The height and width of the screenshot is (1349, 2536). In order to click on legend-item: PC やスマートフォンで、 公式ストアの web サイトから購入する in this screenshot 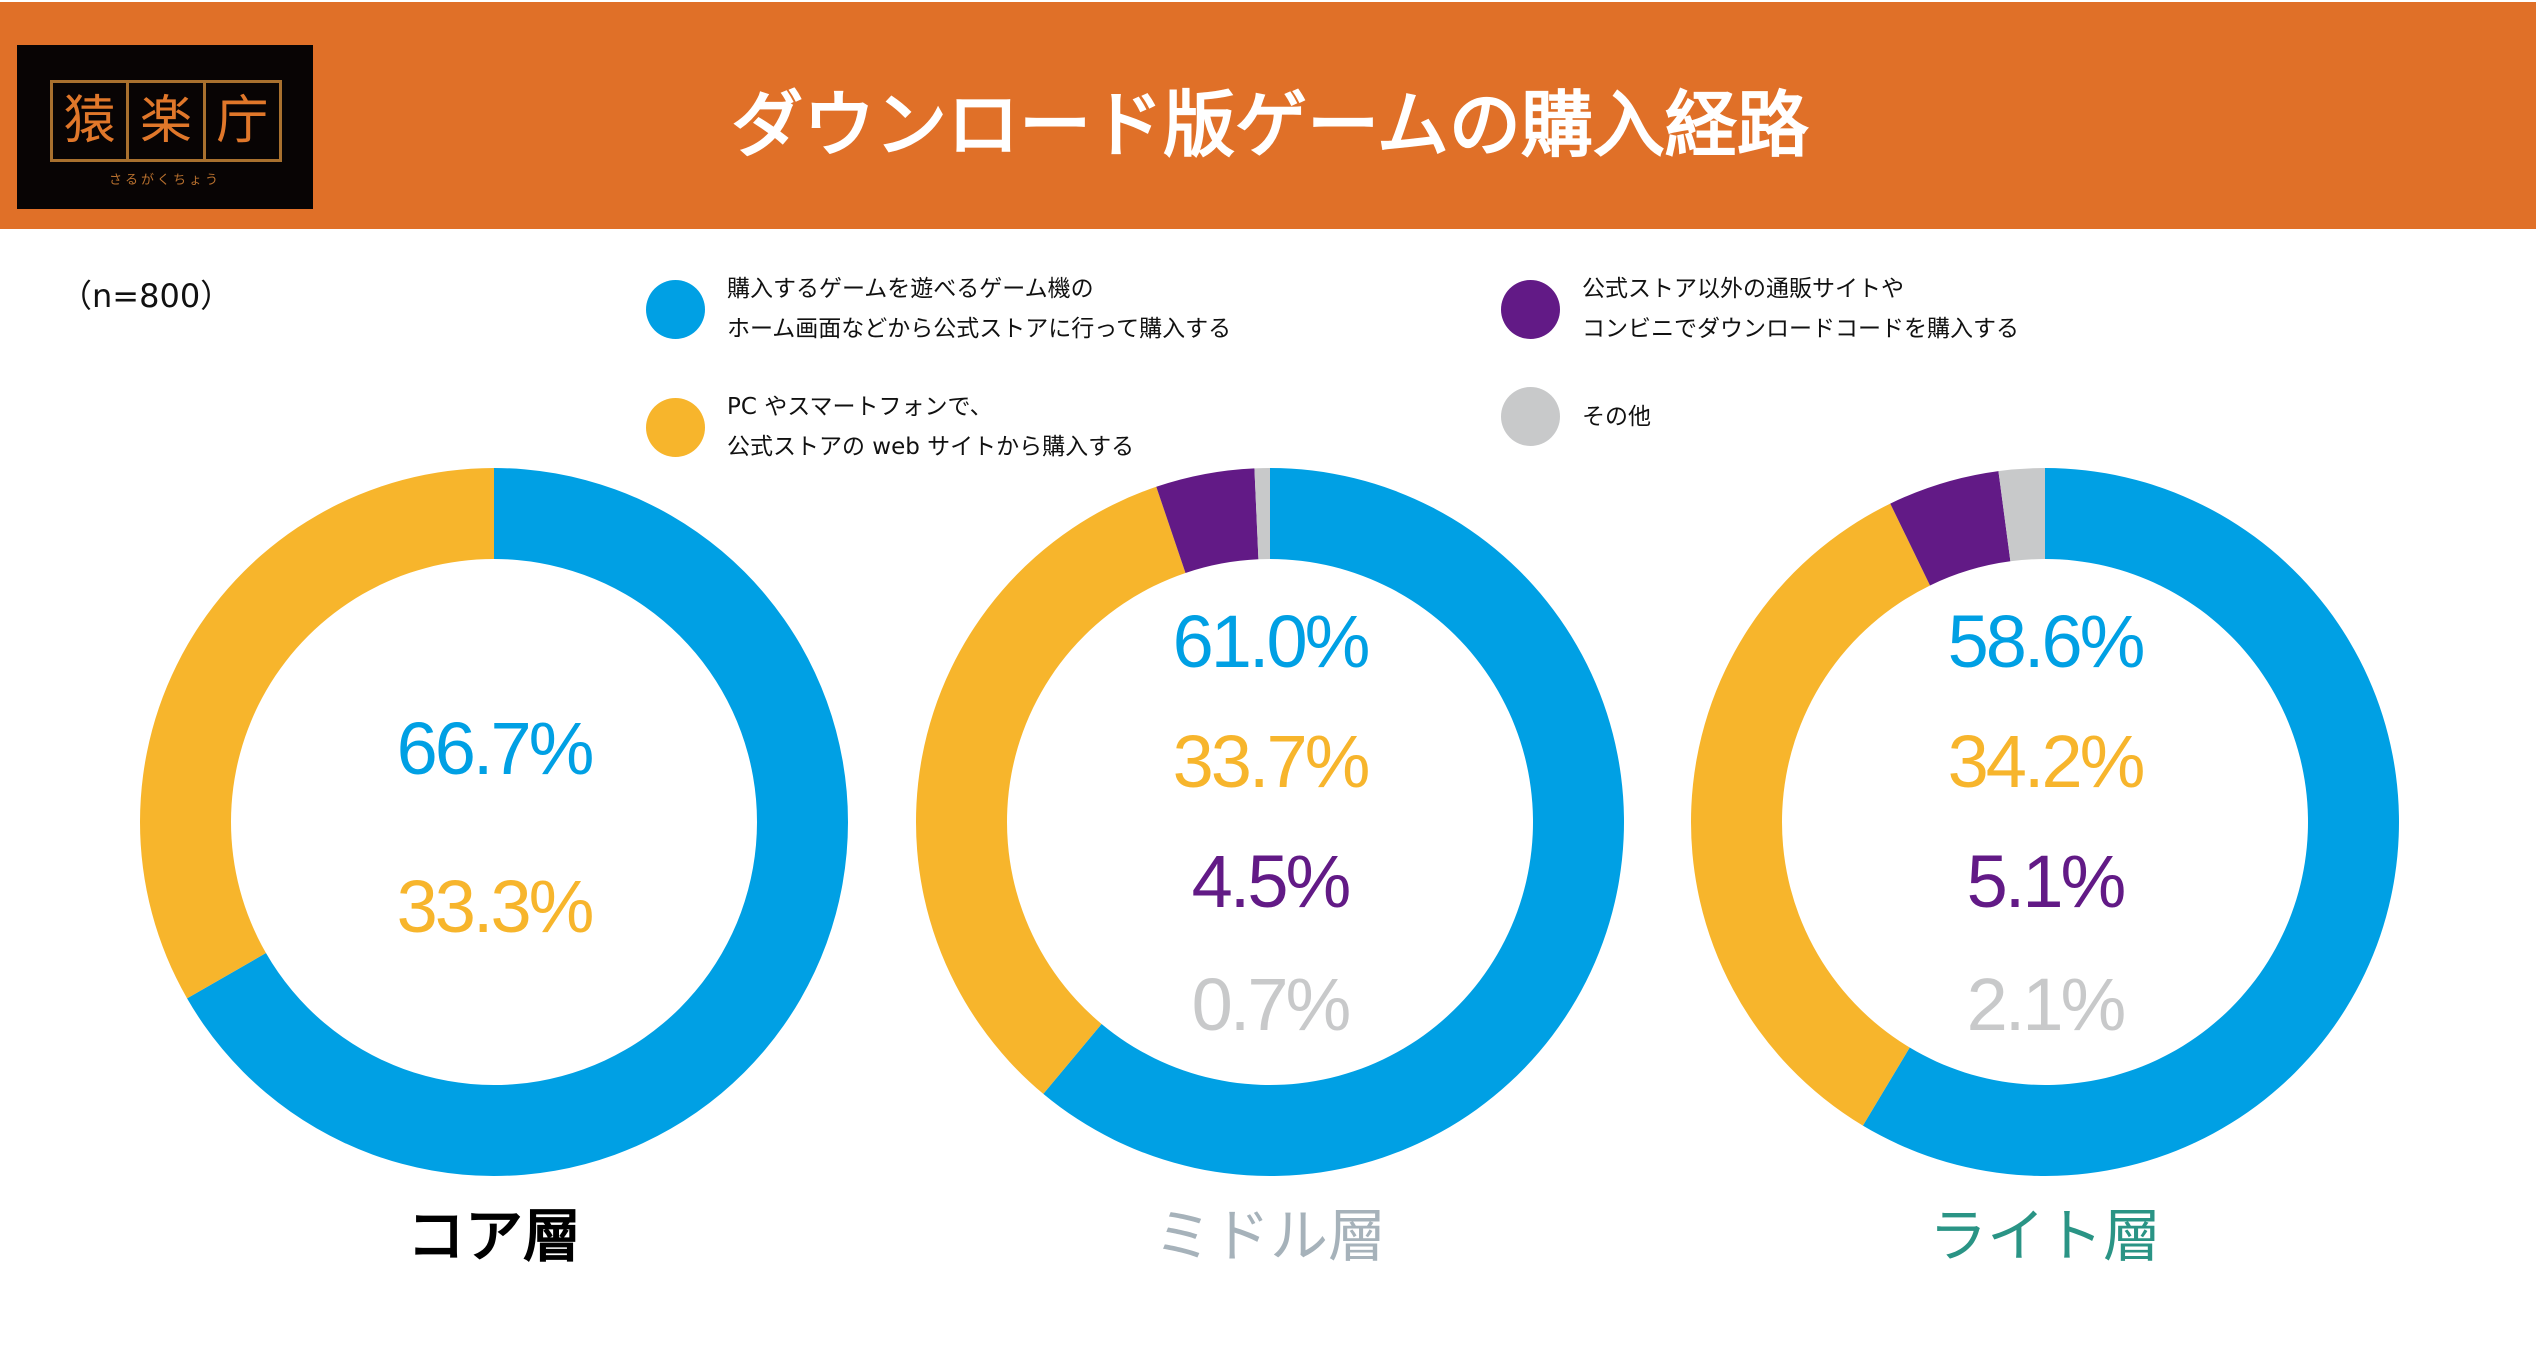, I will do `click(890, 427)`.